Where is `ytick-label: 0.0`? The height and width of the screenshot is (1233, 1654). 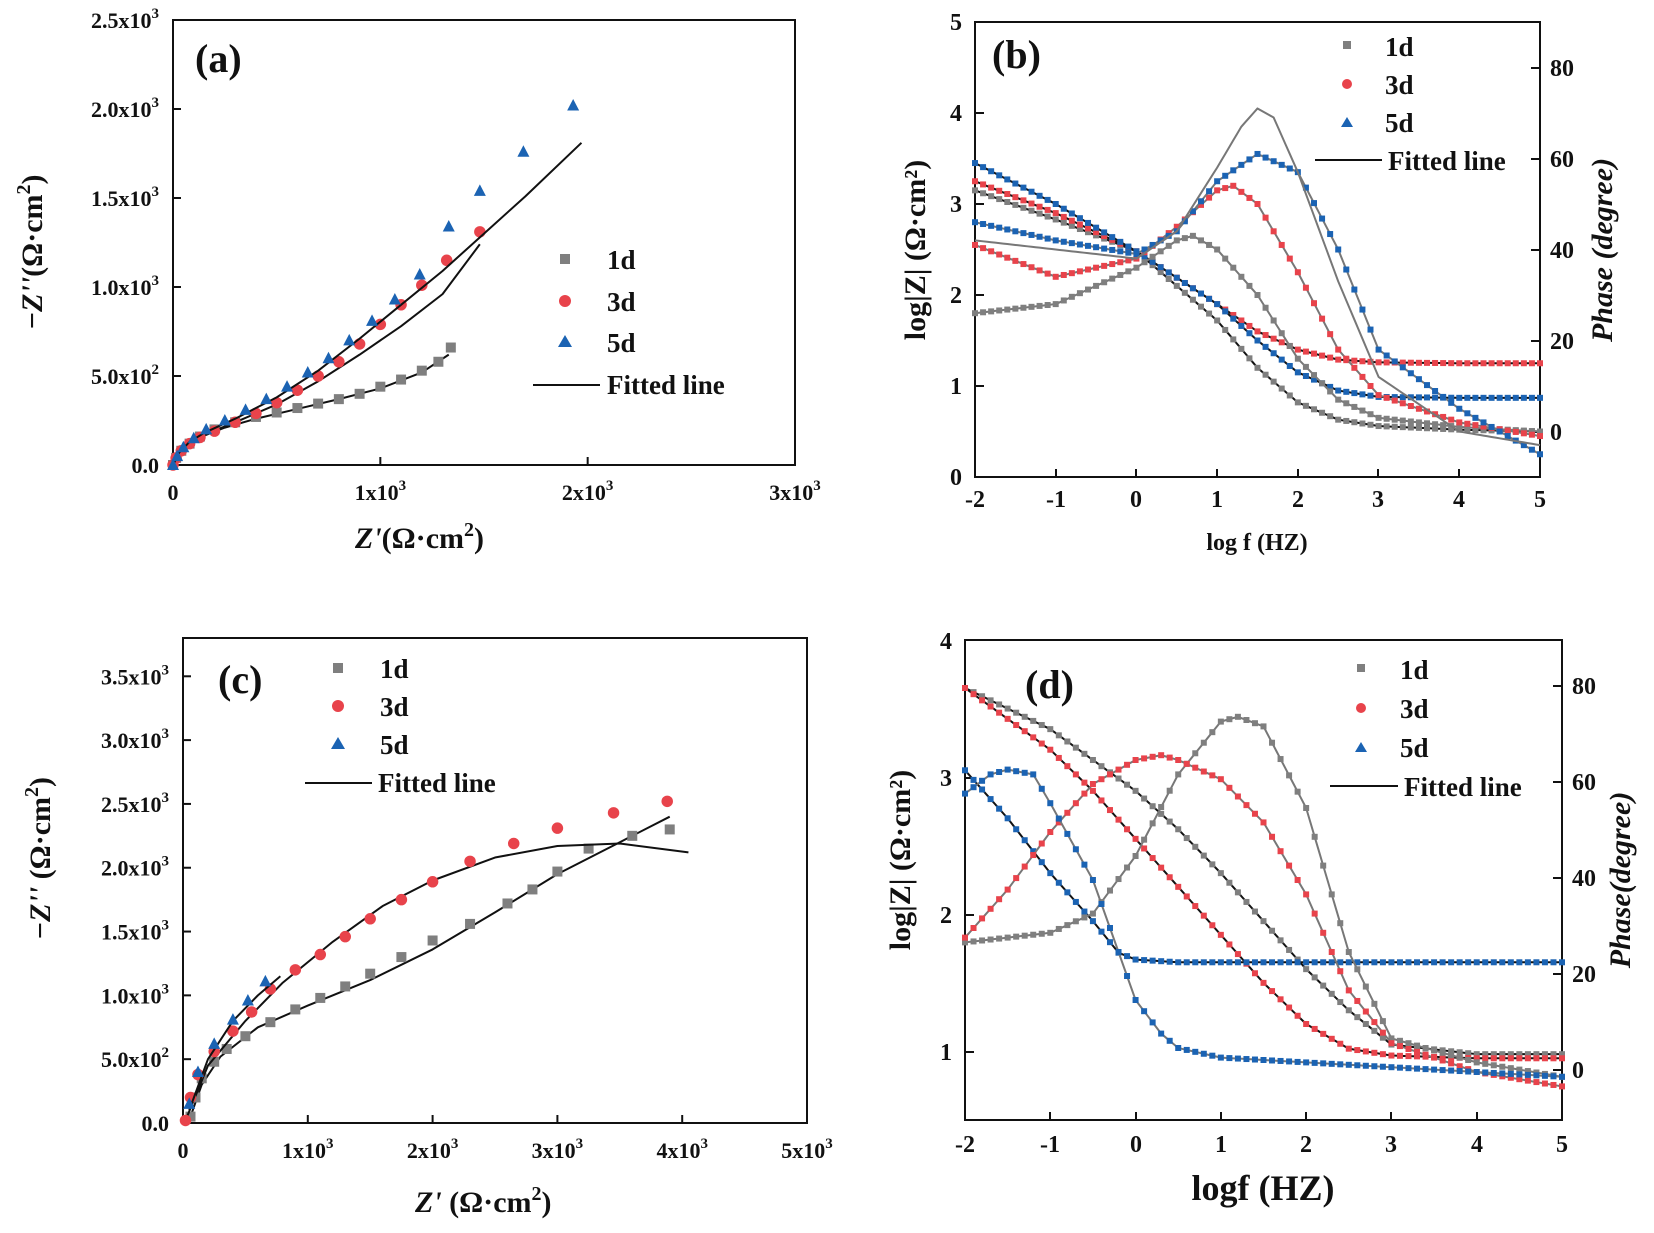 ytick-label: 0.0 is located at coordinates (146, 465).